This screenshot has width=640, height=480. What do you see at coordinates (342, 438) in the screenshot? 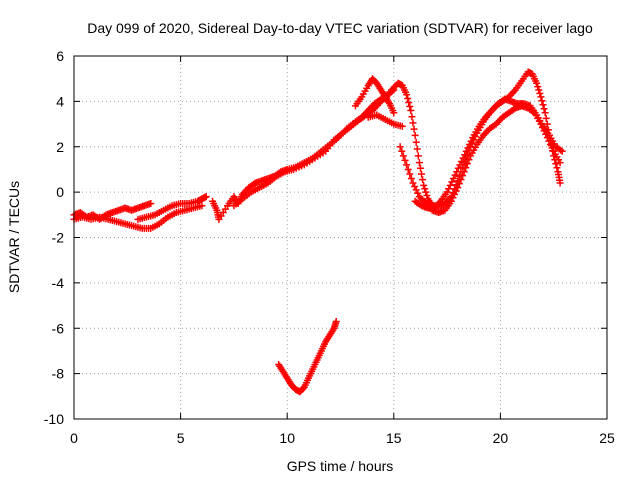
I see `x-tick-labels: 0 5 10 15 20 25` at bounding box center [342, 438].